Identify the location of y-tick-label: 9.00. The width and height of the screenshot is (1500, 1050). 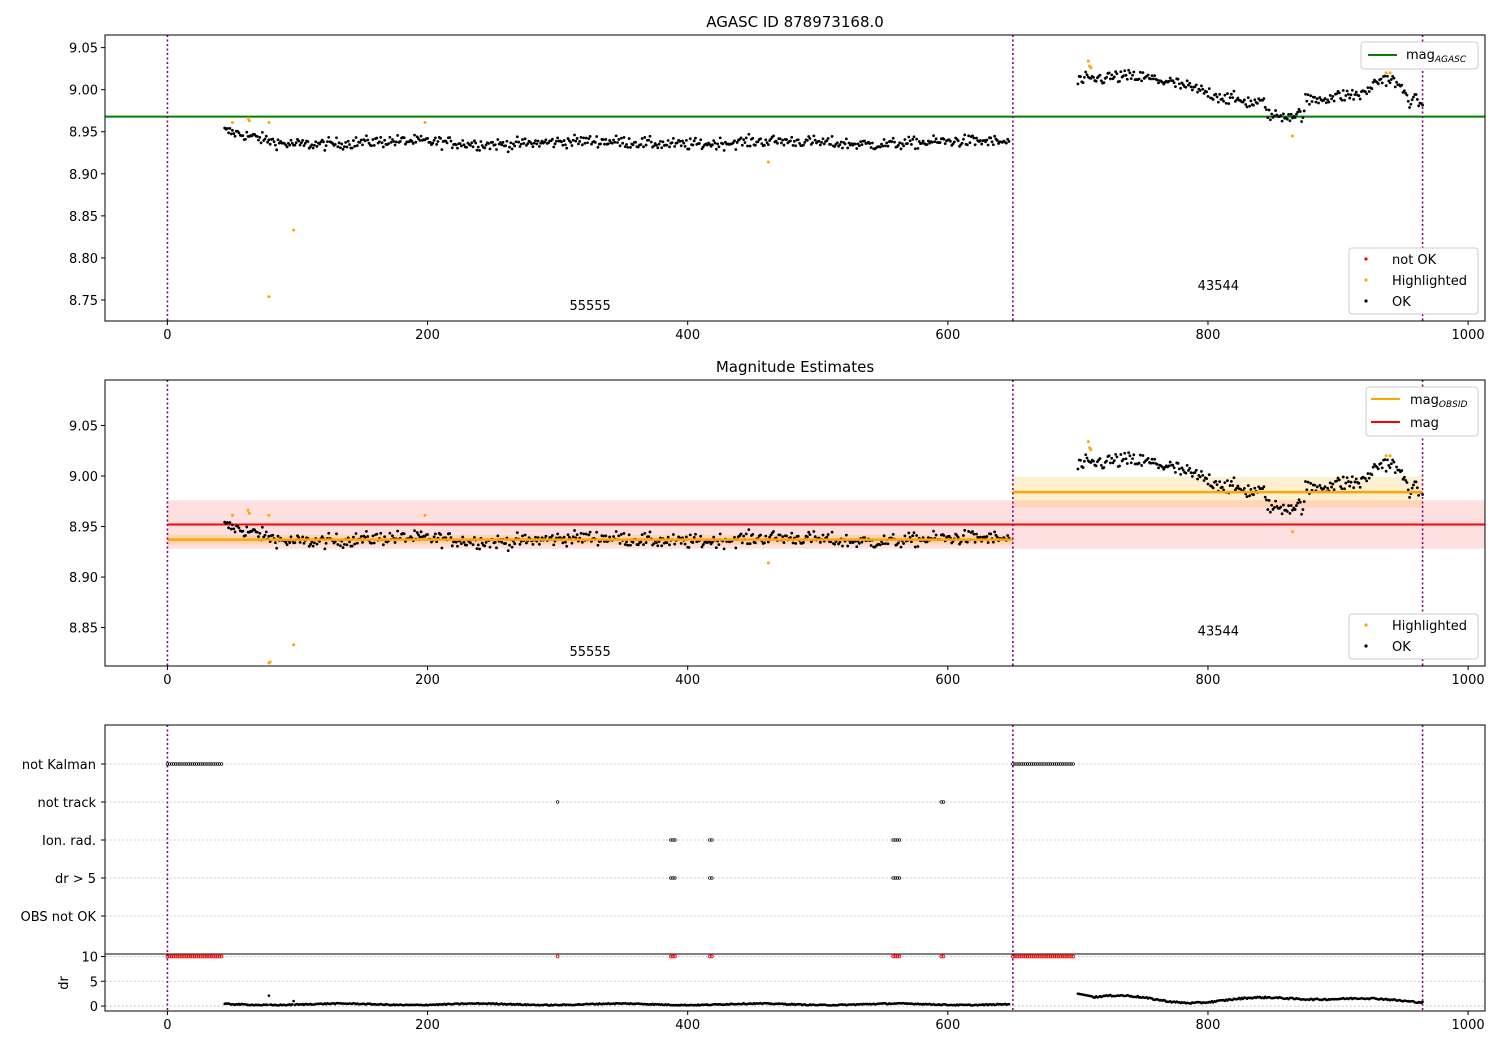
(83, 477).